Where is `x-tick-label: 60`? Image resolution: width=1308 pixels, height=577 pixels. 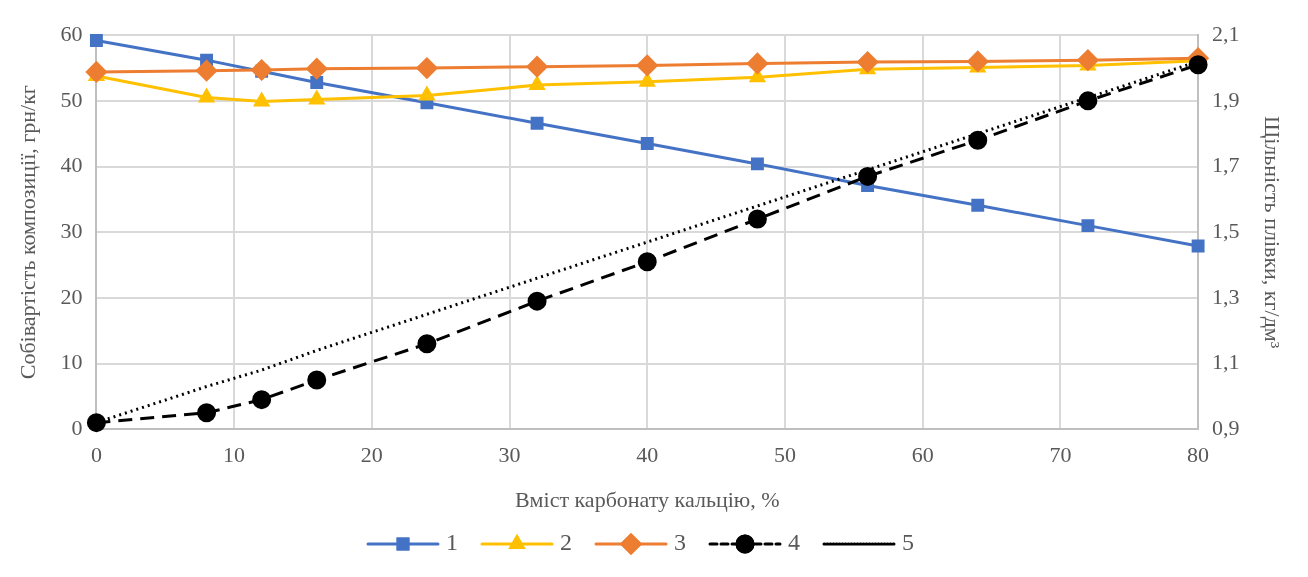 x-tick-label: 60 is located at coordinates (922, 455).